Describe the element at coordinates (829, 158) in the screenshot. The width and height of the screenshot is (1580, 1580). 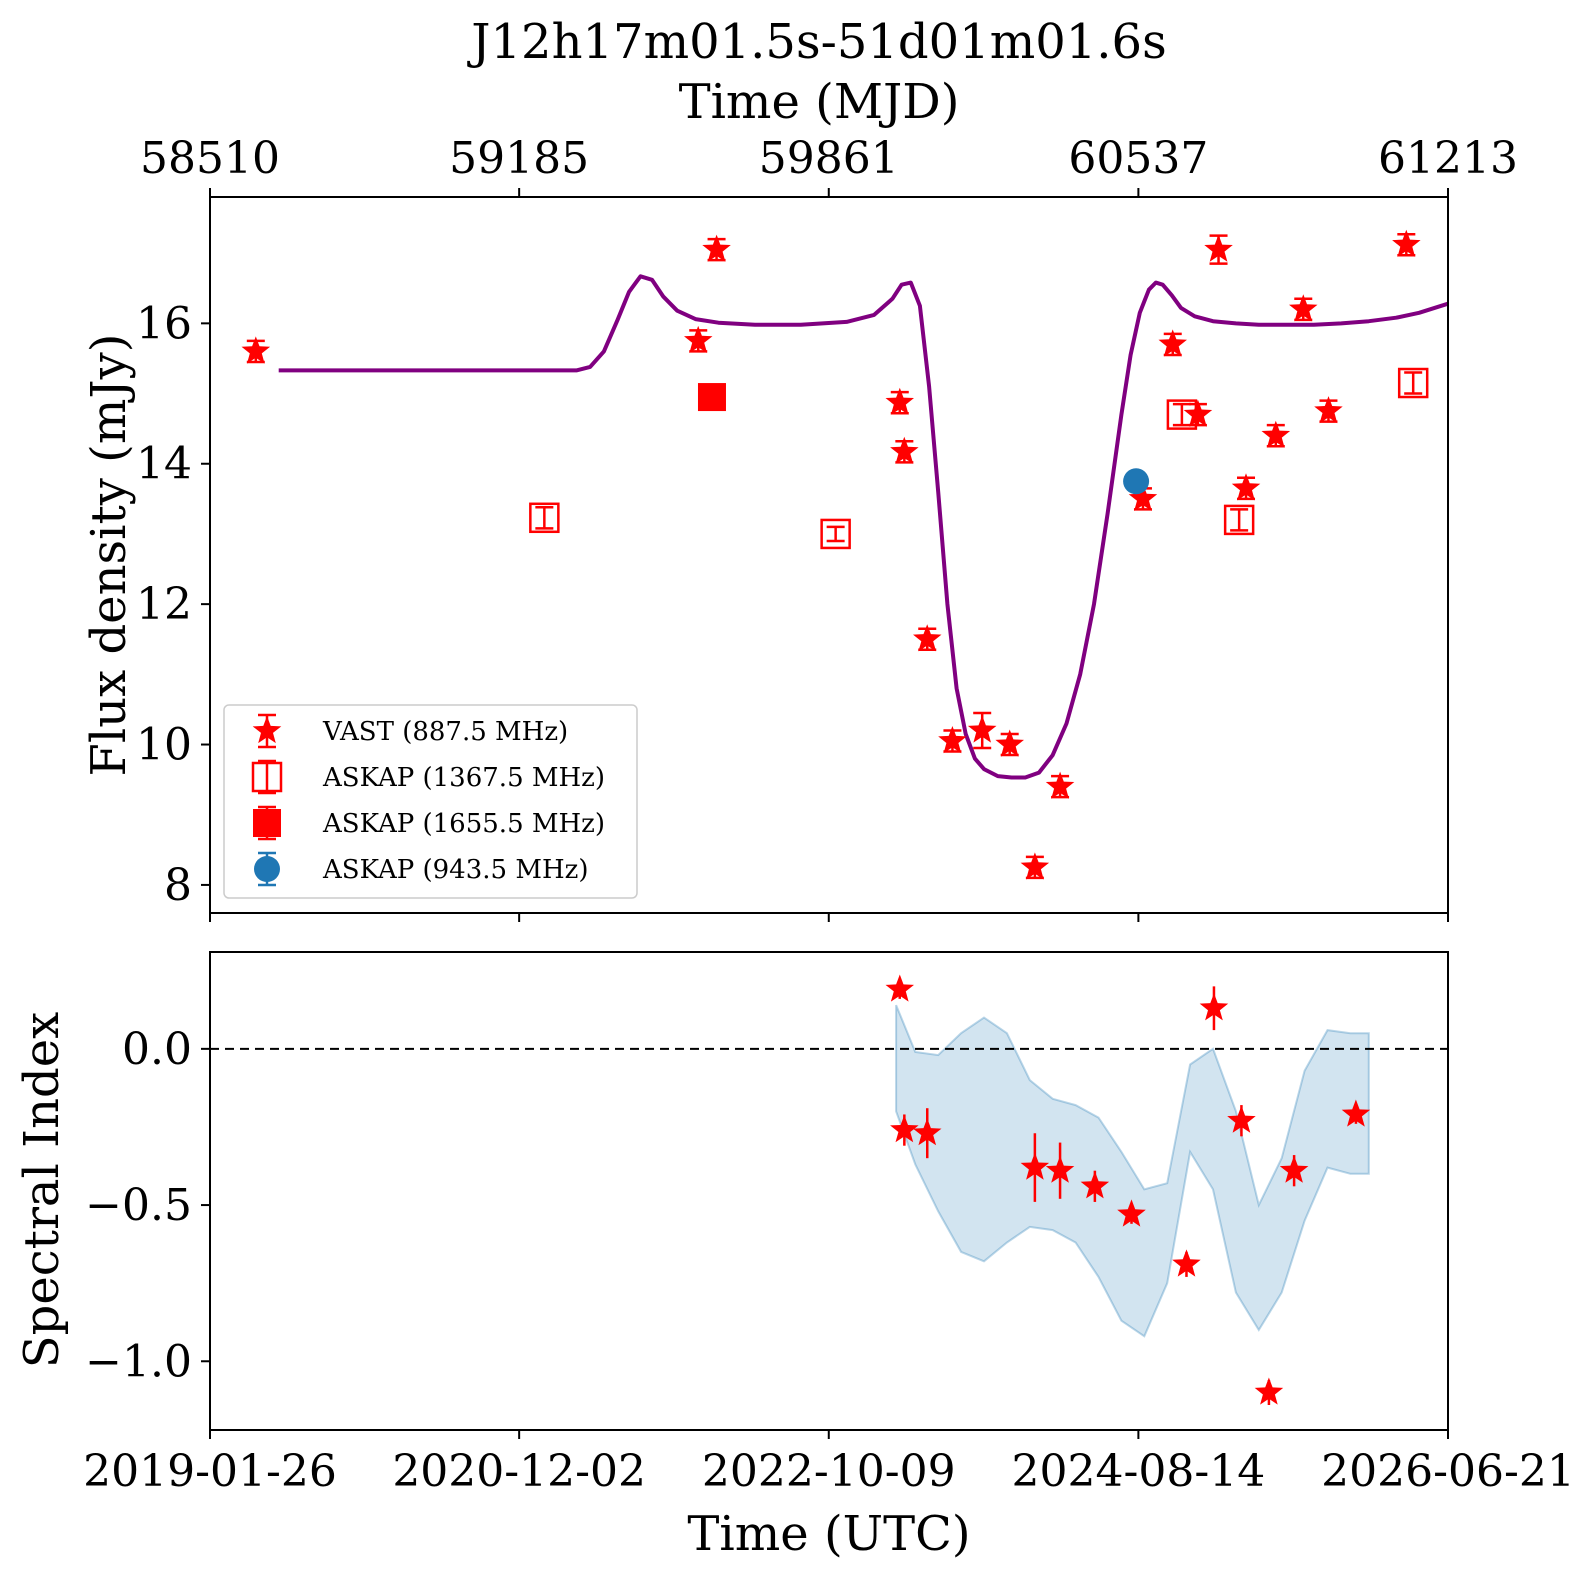
I see `top-x-tick-label: 59861` at that location.